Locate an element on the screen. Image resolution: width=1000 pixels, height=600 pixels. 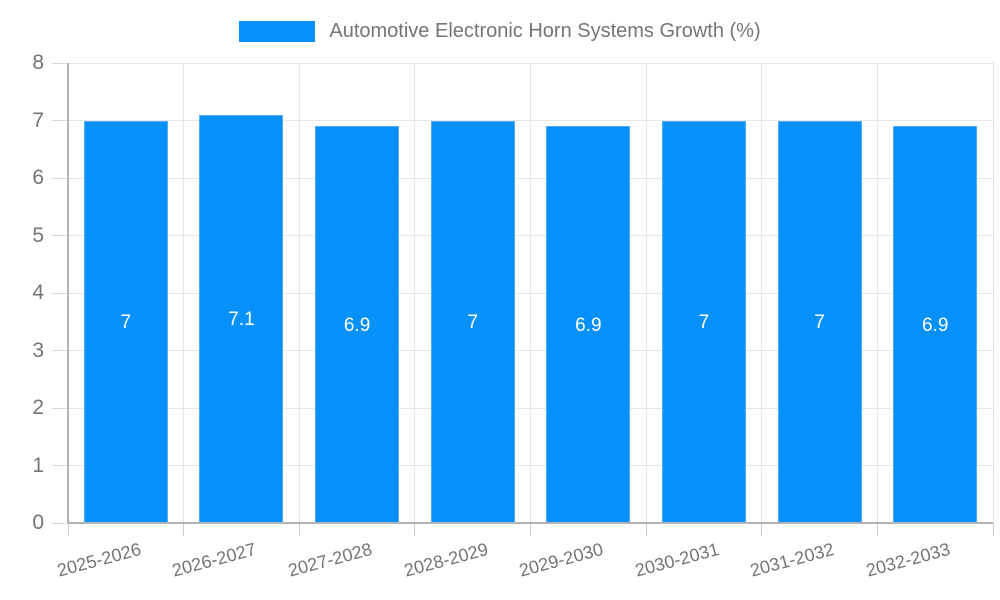
y-tick-label: 0 is located at coordinates (38, 522).